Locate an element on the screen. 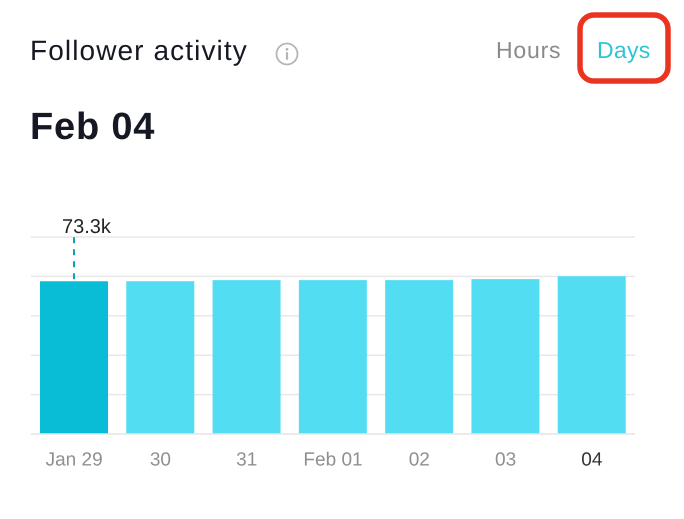  x-tick-label: 31 is located at coordinates (247, 459).